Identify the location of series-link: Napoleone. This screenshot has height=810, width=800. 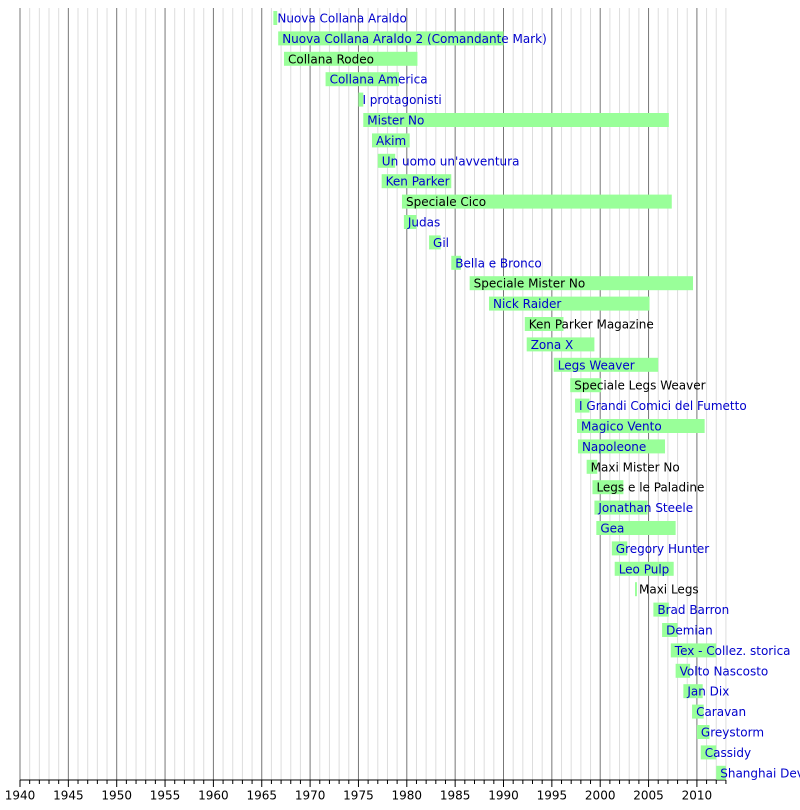
(614, 447).